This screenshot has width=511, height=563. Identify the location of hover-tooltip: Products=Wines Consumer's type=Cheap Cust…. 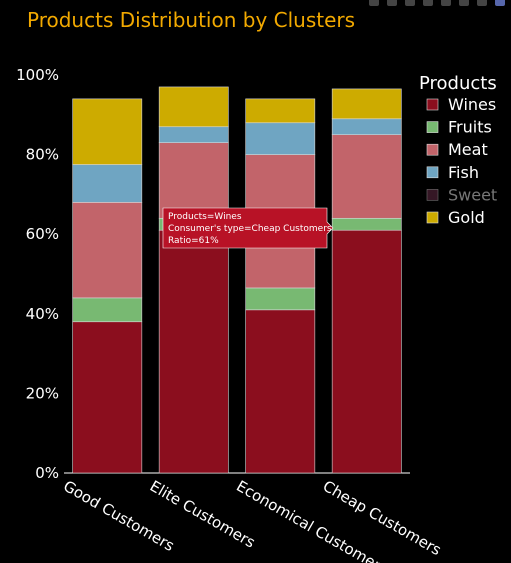
(248, 228).